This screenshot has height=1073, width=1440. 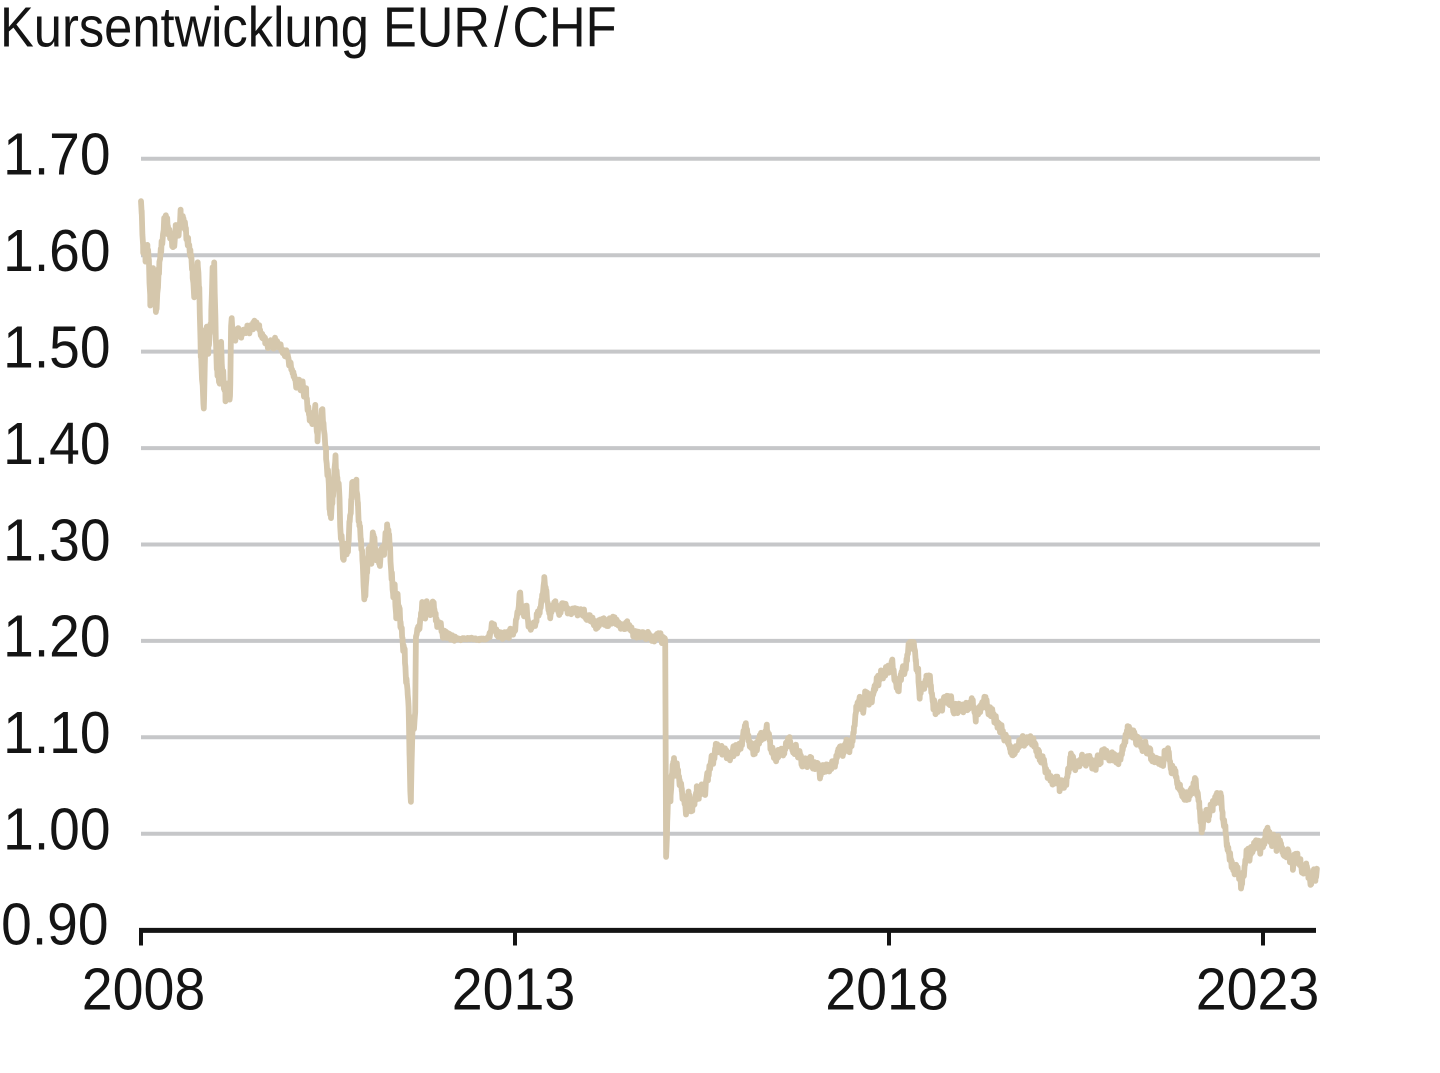 What do you see at coordinates (56, 155) in the screenshot?
I see `svg-text: 1.70` at bounding box center [56, 155].